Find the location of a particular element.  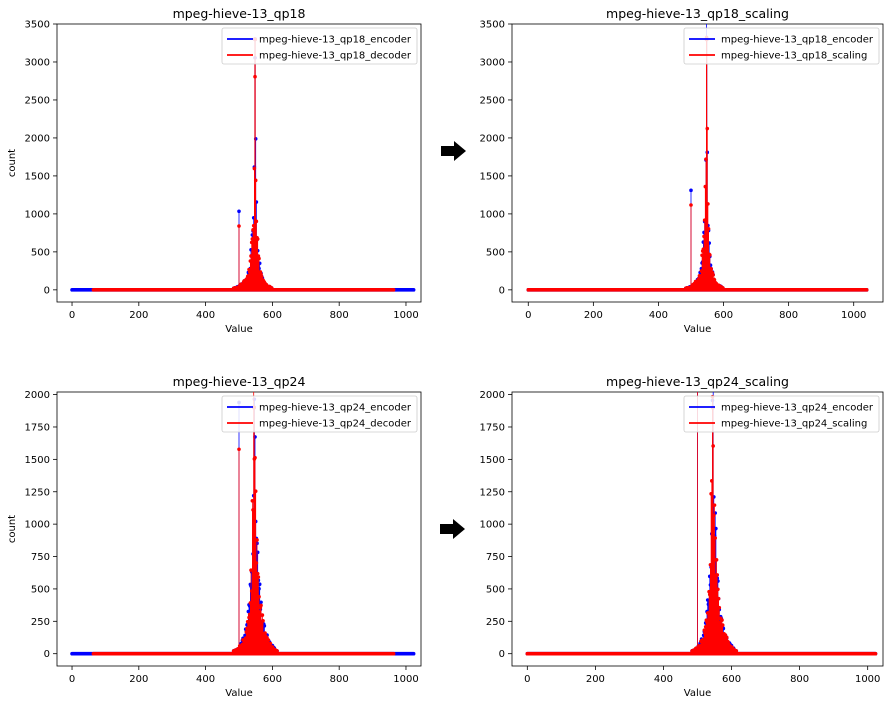

legend-entry: mpeg-hieve-13_qp24_scaling is located at coordinates (794, 424).